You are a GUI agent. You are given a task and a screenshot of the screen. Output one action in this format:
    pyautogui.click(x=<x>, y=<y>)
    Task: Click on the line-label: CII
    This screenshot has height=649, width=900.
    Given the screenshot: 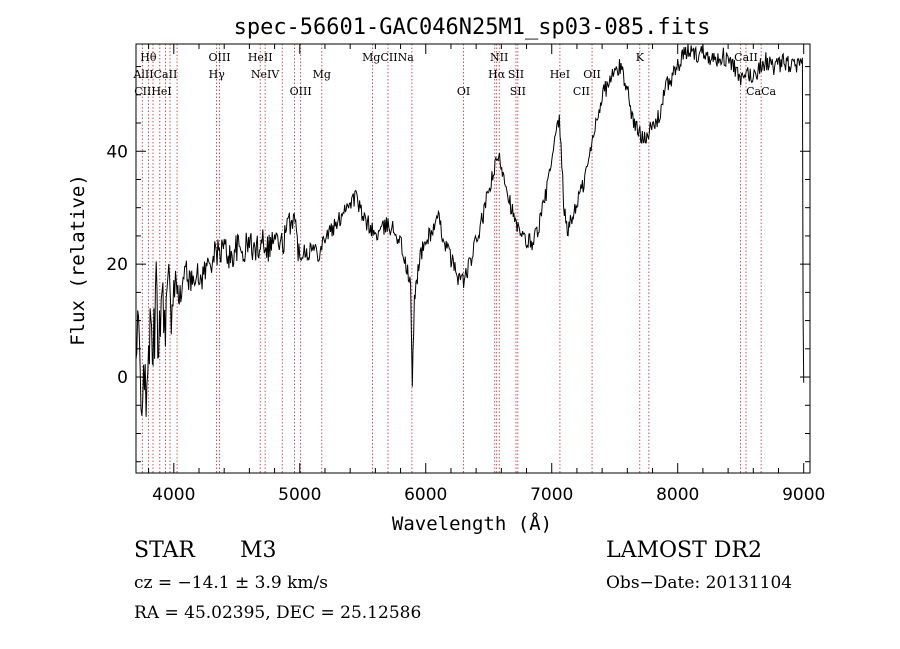 What is the action you would take?
    pyautogui.click(x=581, y=91)
    